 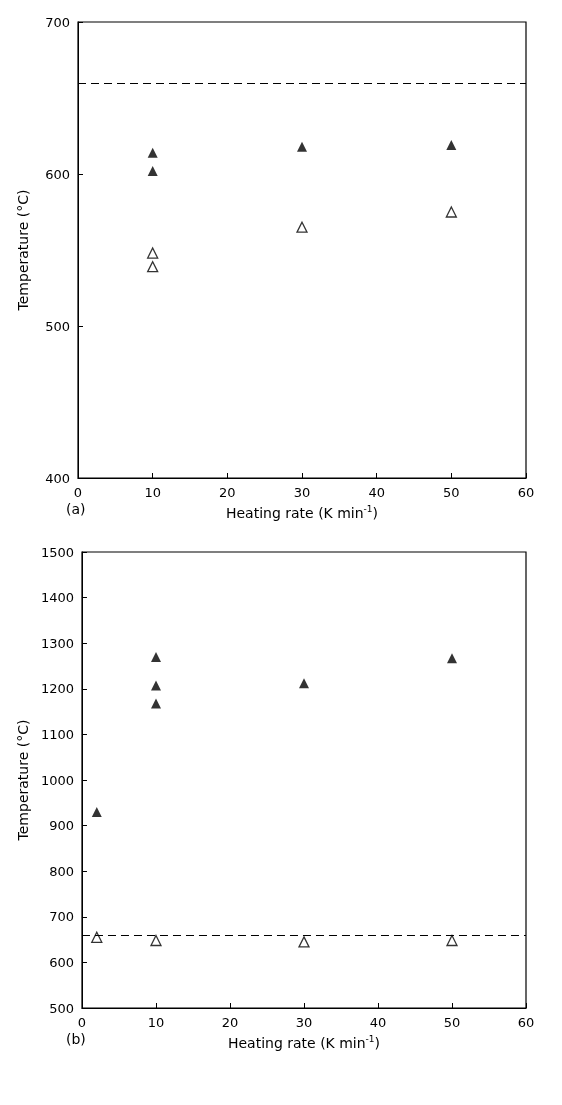 I want to click on text: (a), so click(x=76, y=509).